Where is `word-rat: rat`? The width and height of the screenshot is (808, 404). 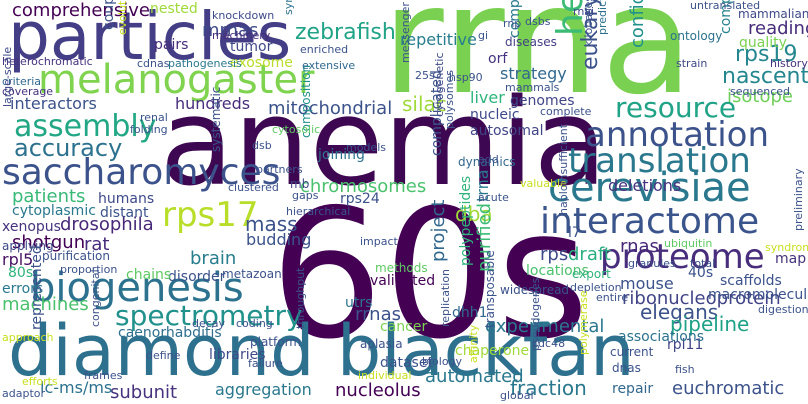 word-rat: rat is located at coordinates (97, 244).